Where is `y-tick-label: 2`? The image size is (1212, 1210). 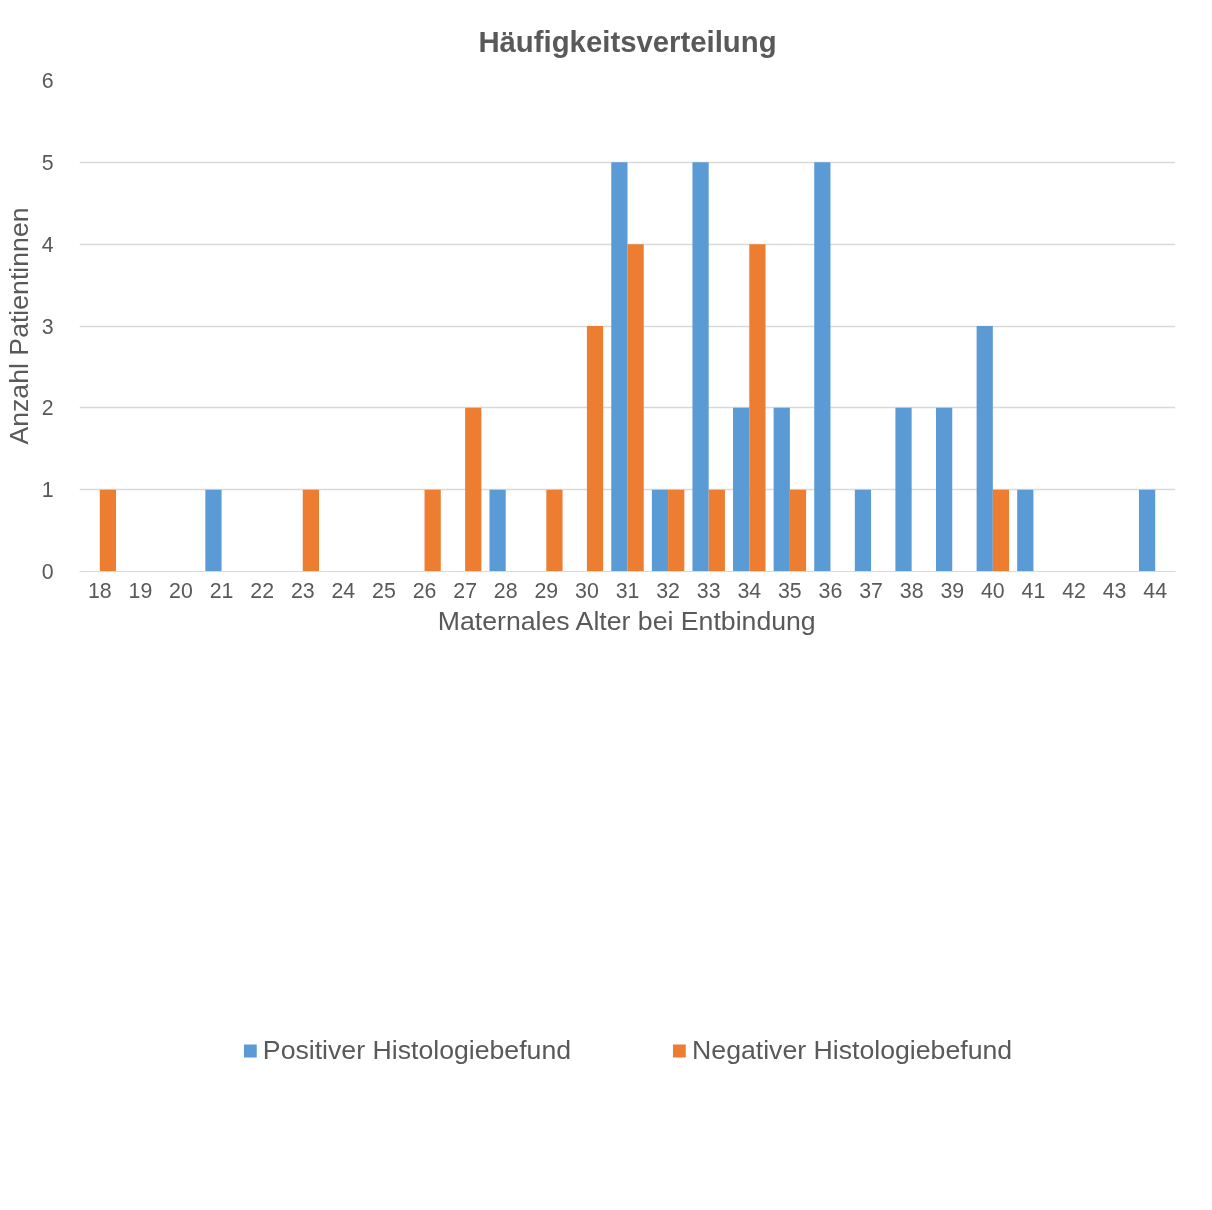
y-tick-label: 2 is located at coordinates (47, 408).